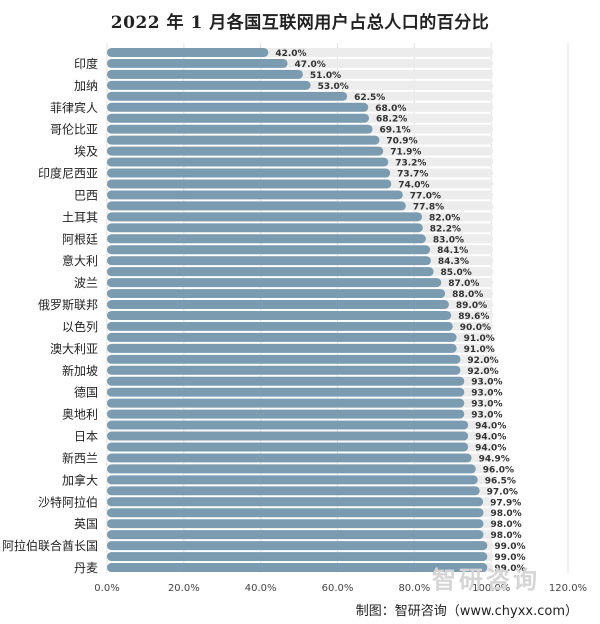 The width and height of the screenshot is (600, 624). I want to click on category-label: 埃及, so click(86, 152).